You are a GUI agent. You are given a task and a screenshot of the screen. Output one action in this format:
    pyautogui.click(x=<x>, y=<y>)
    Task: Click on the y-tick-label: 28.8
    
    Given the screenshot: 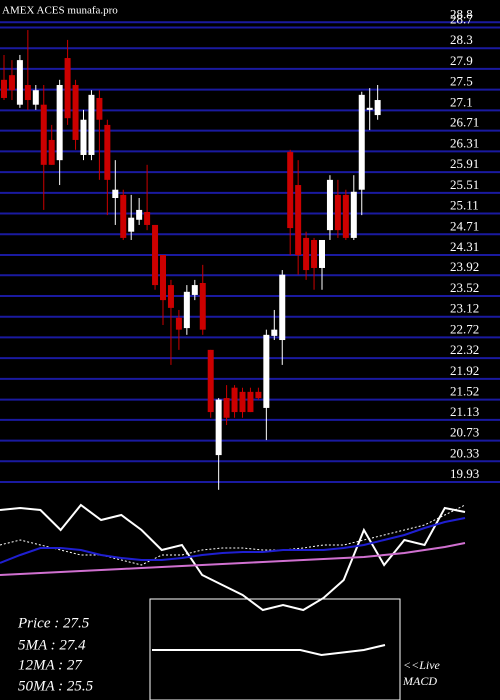 What is the action you would take?
    pyautogui.click(x=461, y=13)
    